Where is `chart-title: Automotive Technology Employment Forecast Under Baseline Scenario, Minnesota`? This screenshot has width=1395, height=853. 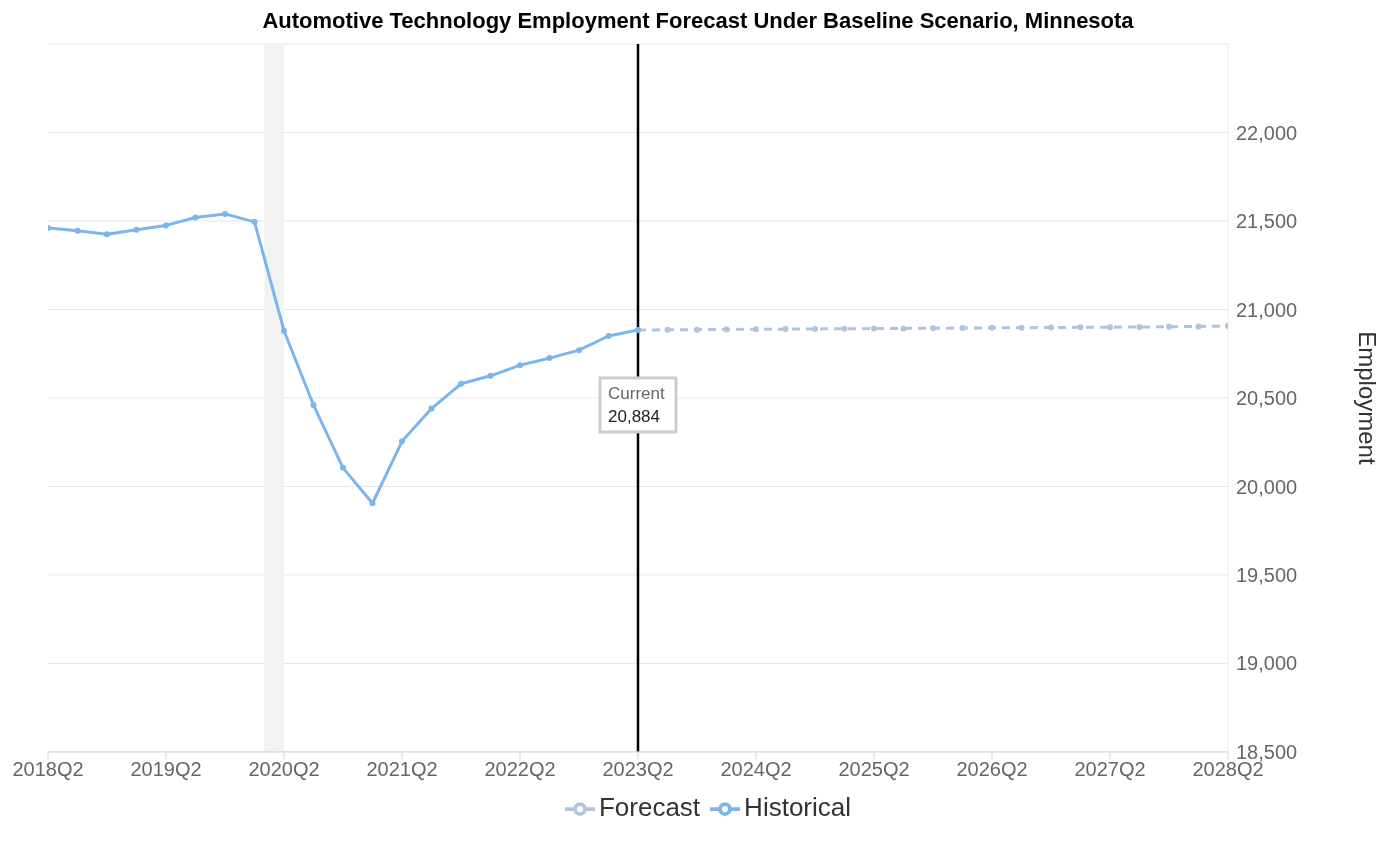 chart-title: Automotive Technology Employment Forecast Under Baseline Scenario, Minnesota is located at coordinates (698, 21).